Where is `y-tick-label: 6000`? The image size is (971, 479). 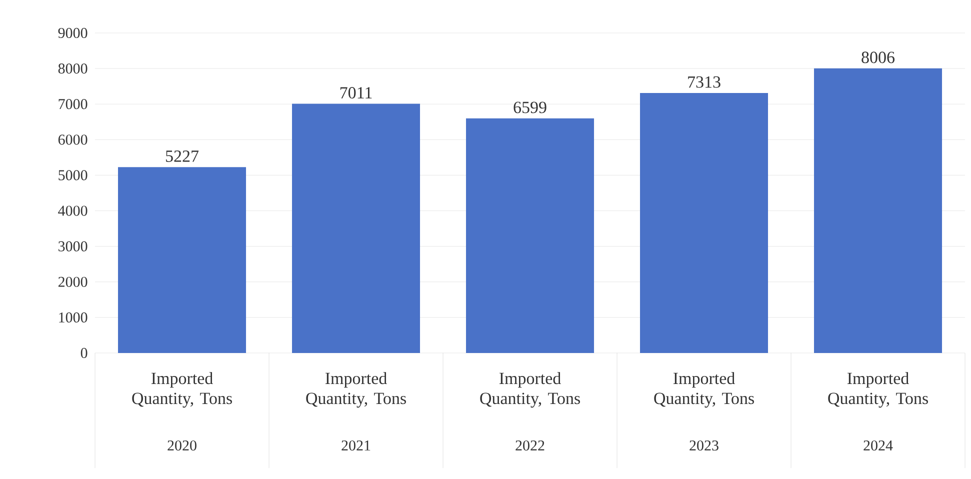 y-tick-label: 6000 is located at coordinates (73, 139).